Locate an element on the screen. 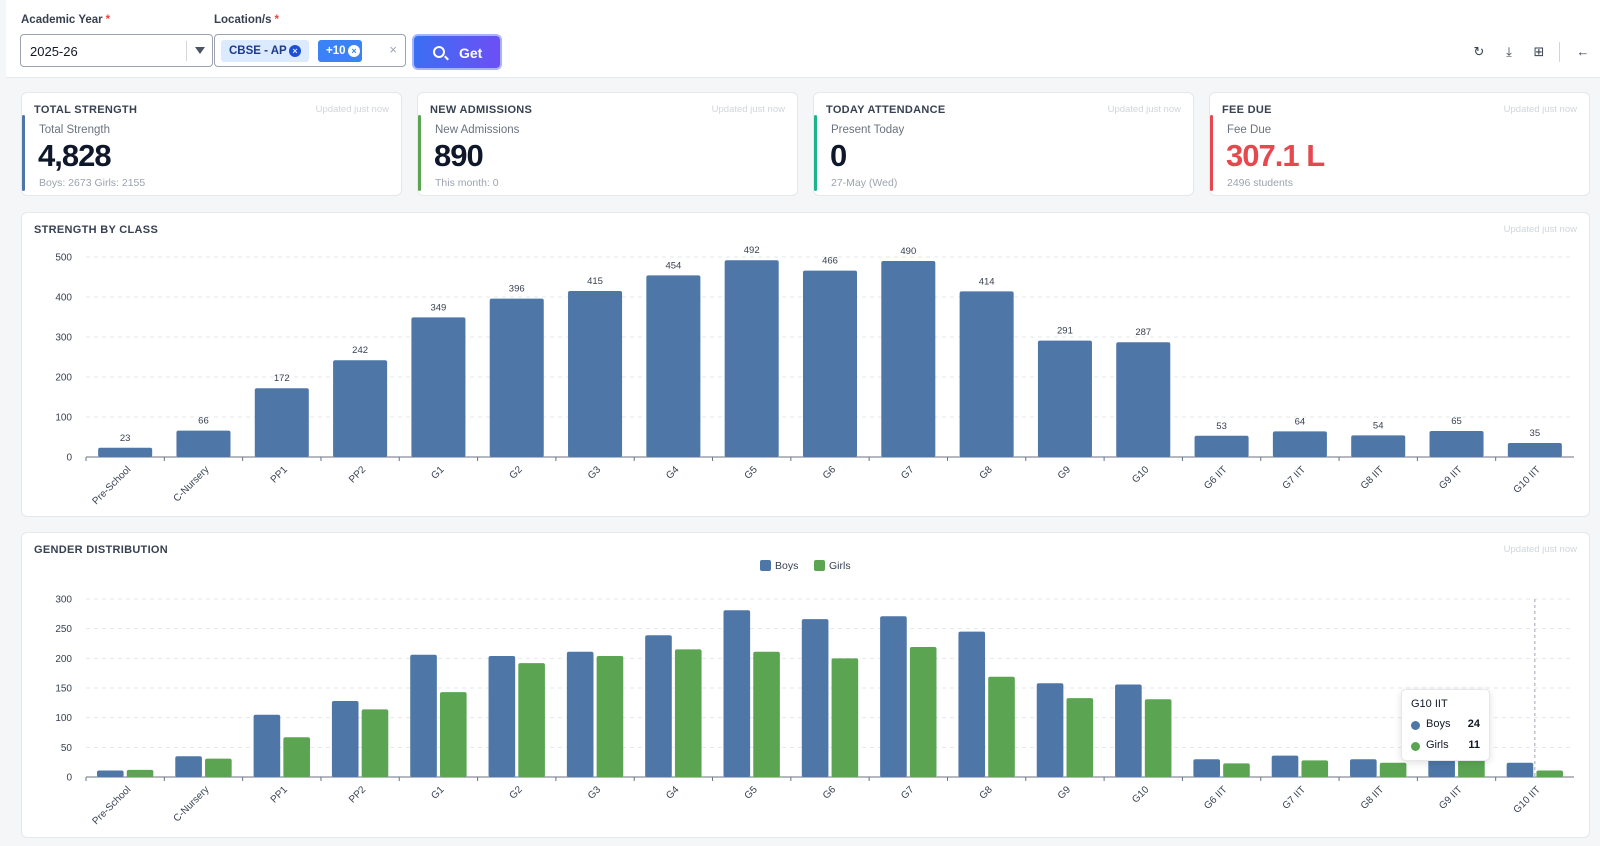  location-more-label: +10 is located at coordinates (336, 51).